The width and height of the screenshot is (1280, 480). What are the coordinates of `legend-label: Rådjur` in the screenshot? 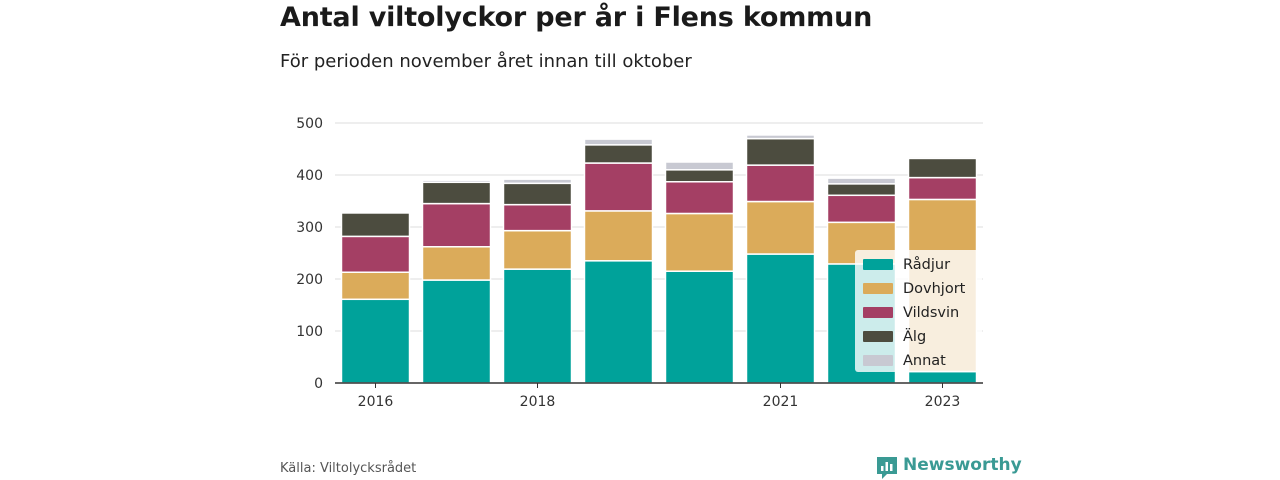 It's located at (927, 265).